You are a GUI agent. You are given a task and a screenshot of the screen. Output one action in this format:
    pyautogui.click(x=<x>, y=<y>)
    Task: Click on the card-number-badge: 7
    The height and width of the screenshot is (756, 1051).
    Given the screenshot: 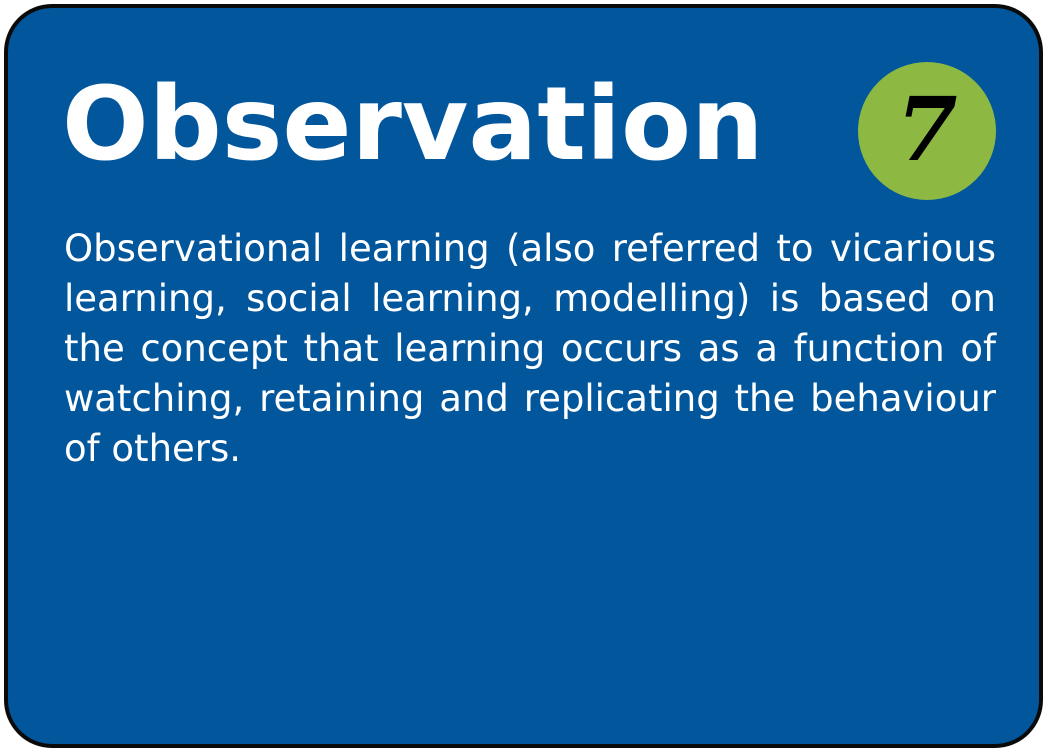 What is the action you would take?
    pyautogui.click(x=927, y=131)
    